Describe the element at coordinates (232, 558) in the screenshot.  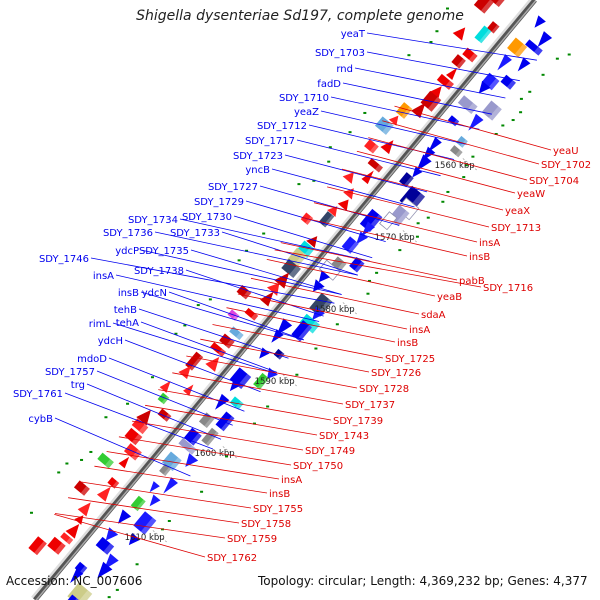
I see `reverse-gene-label: SDY_1762` at that location.